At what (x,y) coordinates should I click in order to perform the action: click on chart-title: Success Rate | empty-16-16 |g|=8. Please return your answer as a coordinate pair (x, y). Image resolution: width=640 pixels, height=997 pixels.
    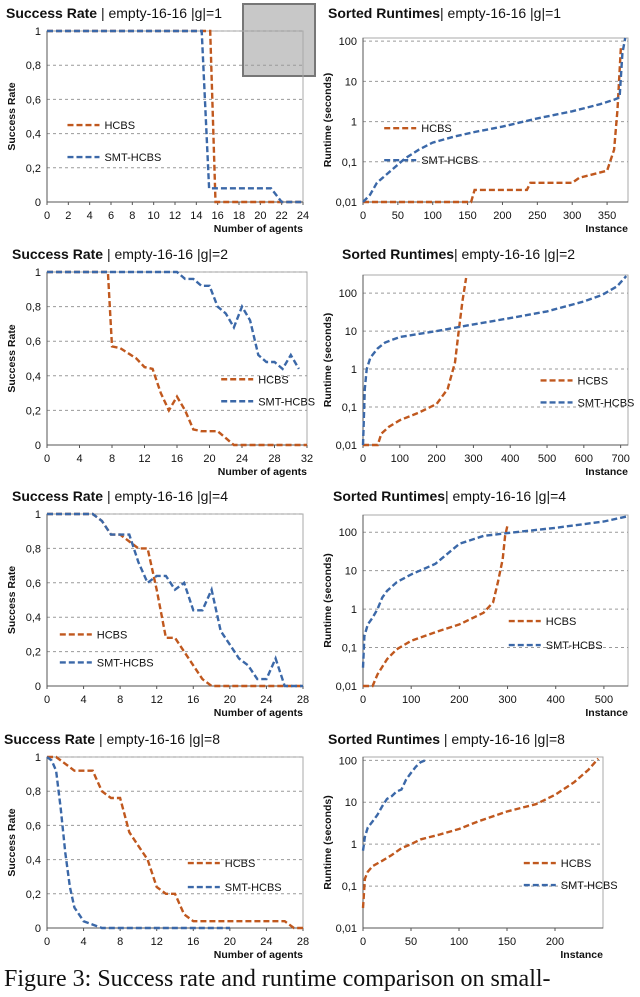
    Looking at the image, I should click on (112, 739).